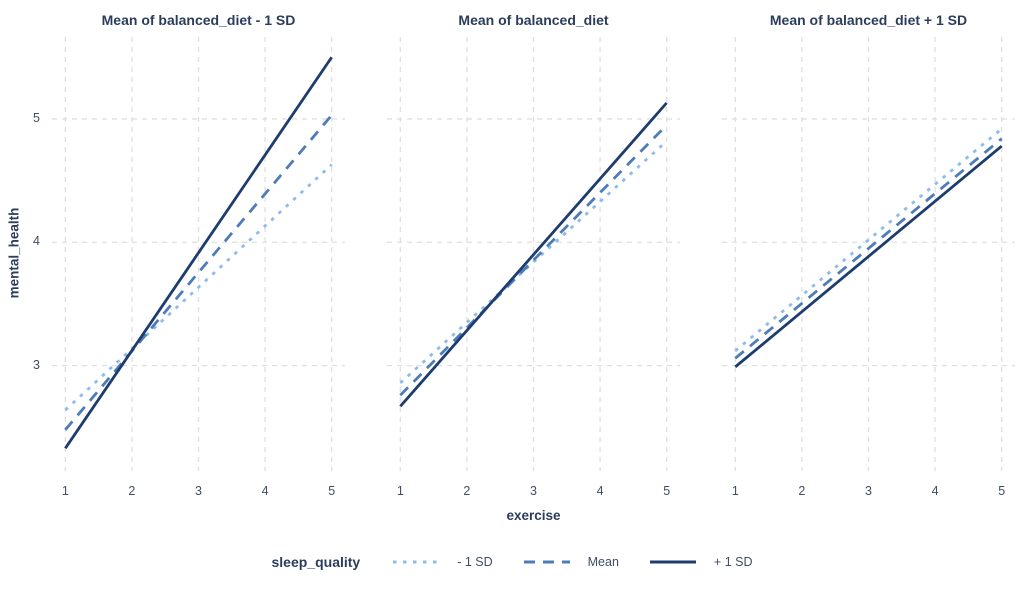 The height and width of the screenshot is (594, 1024). I want to click on legend-line-swatch-solid, so click(672, 562).